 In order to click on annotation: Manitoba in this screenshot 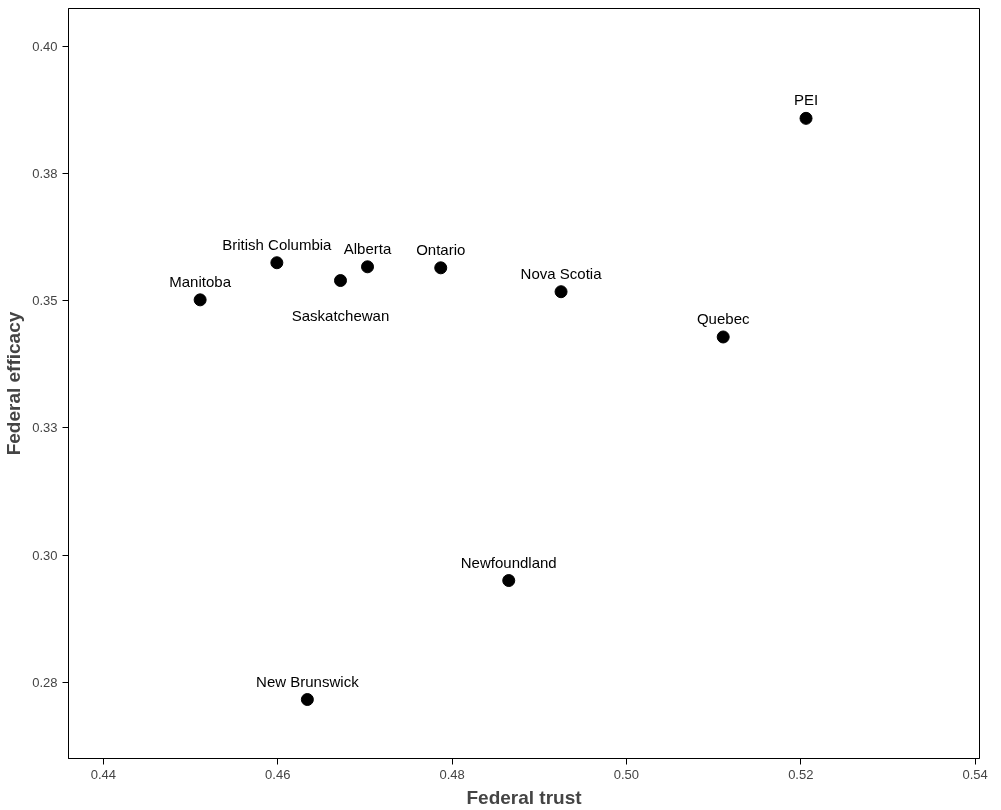, I will do `click(200, 281)`.